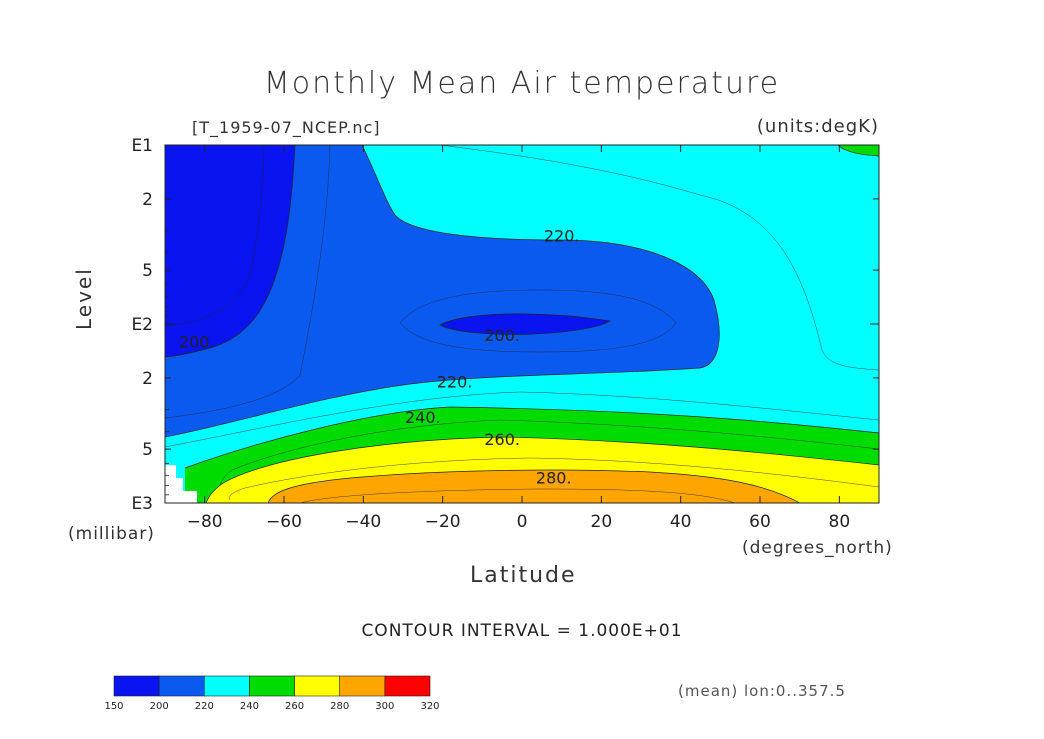  I want to click on contour-label: 280., so click(554, 477).